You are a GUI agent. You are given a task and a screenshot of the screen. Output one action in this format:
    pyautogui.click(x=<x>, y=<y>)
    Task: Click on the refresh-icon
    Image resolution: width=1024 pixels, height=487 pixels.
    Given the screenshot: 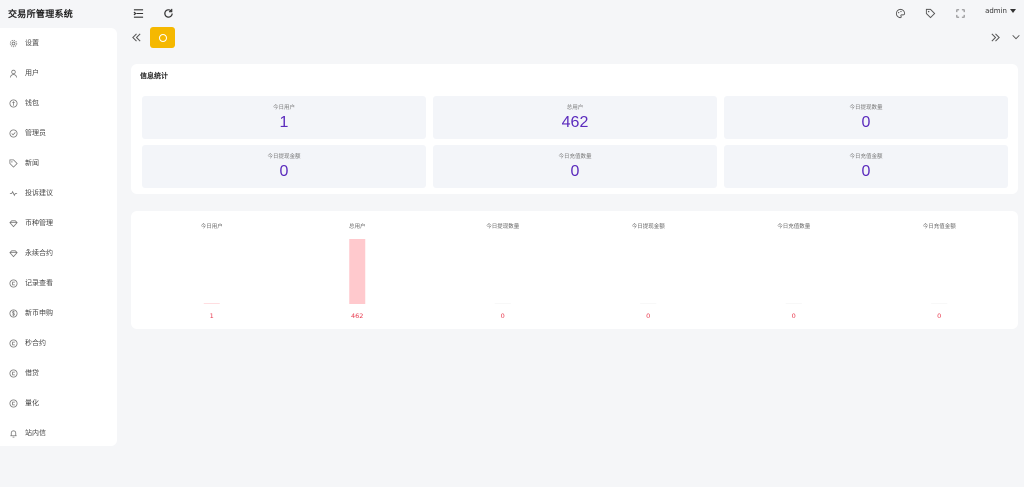 What is the action you would take?
    pyautogui.click(x=168, y=13)
    